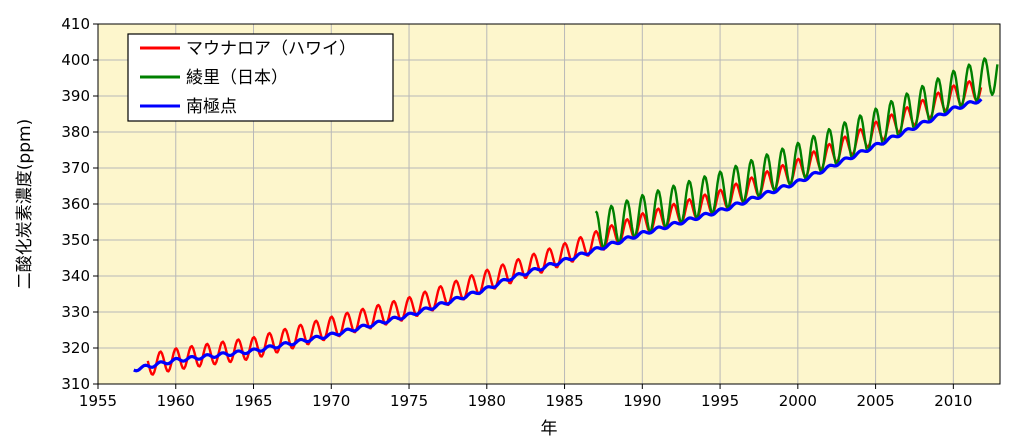 Image resolution: width=1024 pixels, height=443 pixels. I want to click on legend: マウナロア（ハワイ） 綾里（日本） 南極点, so click(260, 77).